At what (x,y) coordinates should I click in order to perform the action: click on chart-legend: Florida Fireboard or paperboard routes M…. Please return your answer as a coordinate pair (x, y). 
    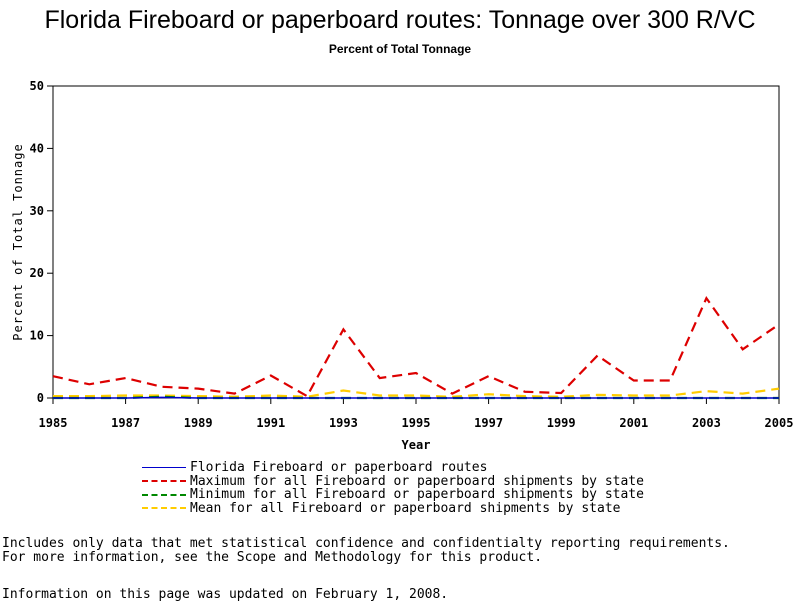
    Looking at the image, I should click on (393, 488).